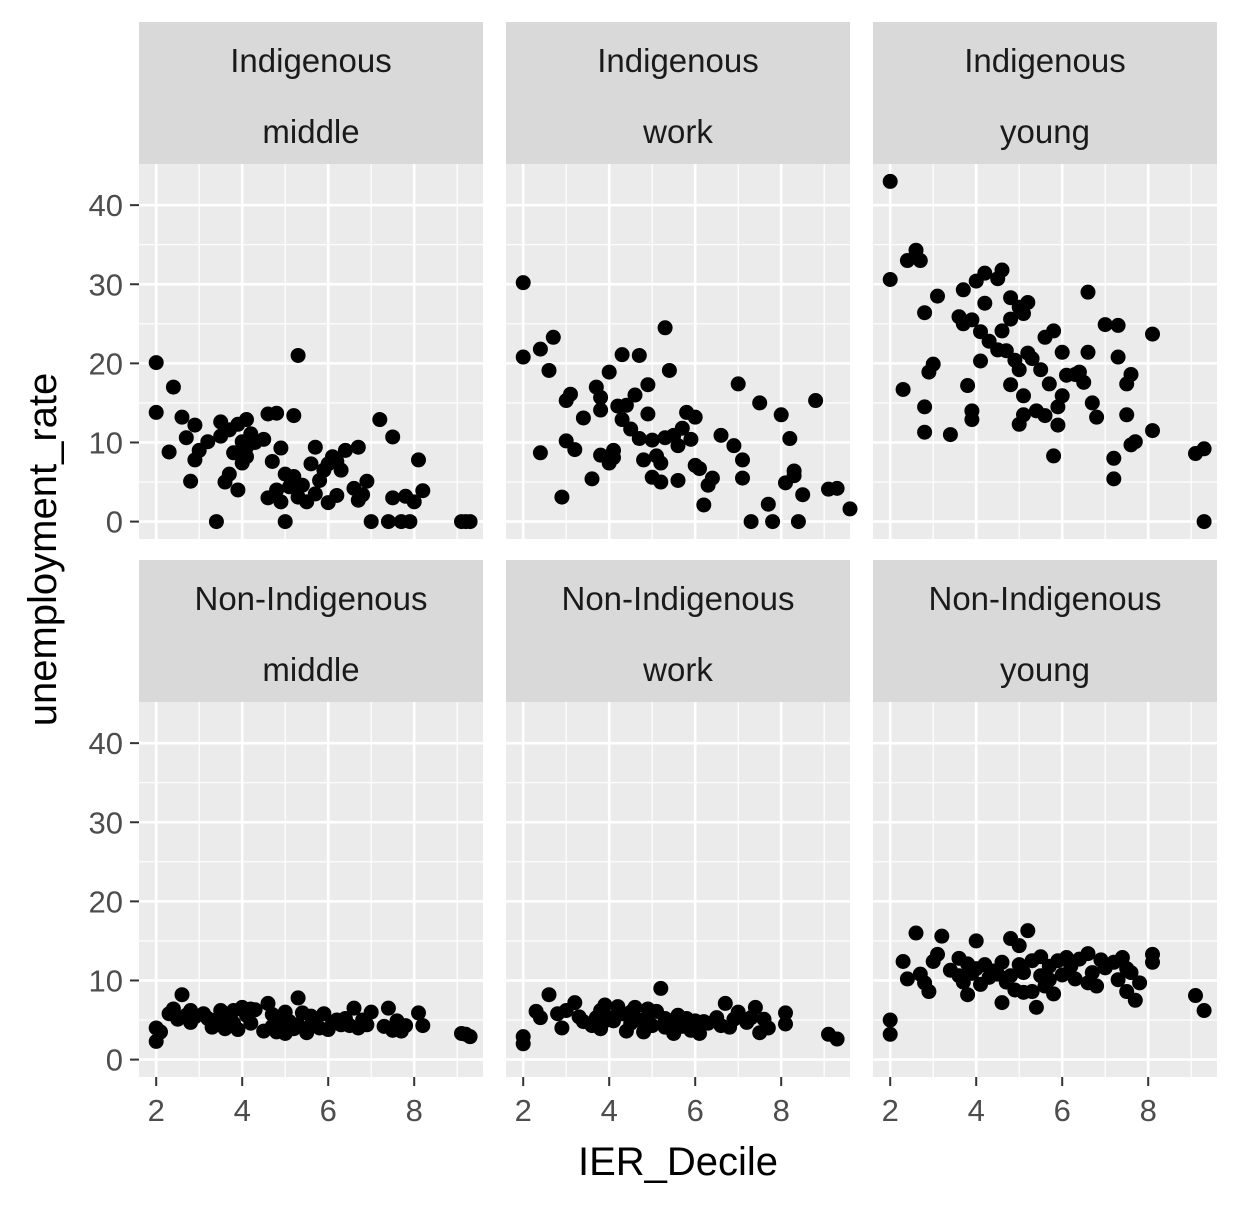 Image resolution: width=1240 pixels, height=1214 pixels. I want to click on y-tick-label: 0, so click(114, 1060).